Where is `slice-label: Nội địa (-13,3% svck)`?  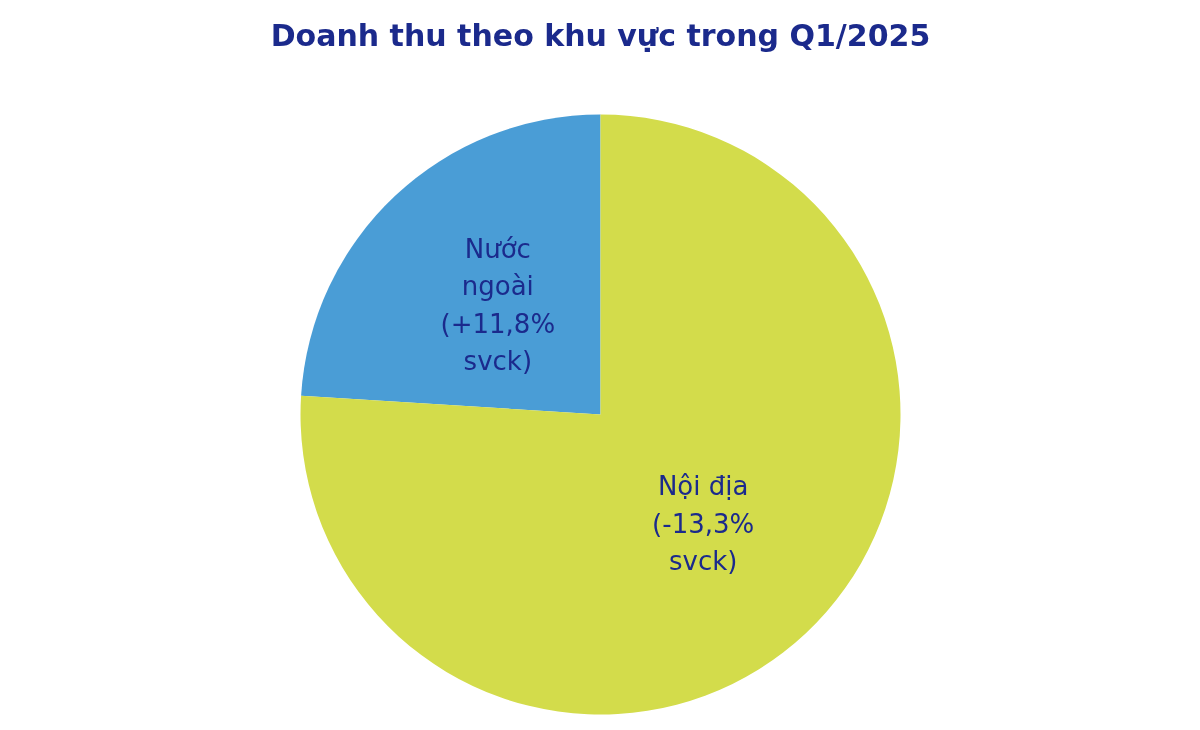 slice-label: Nội địa (-13,3% svck) is located at coordinates (703, 524).